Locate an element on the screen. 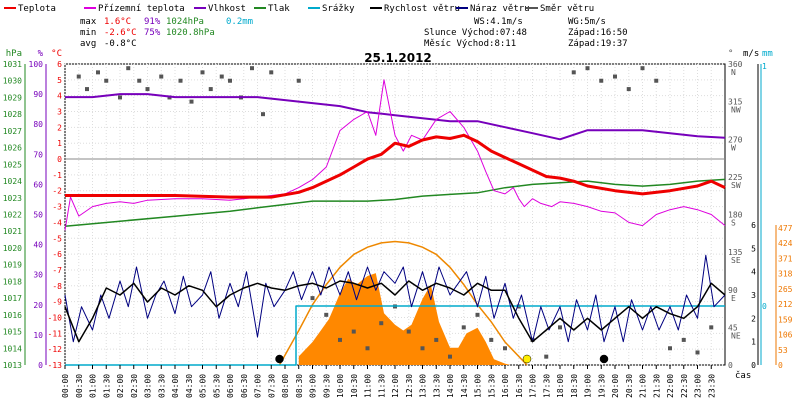  stats-max-temp: 1.6°C is located at coordinates (117, 22).